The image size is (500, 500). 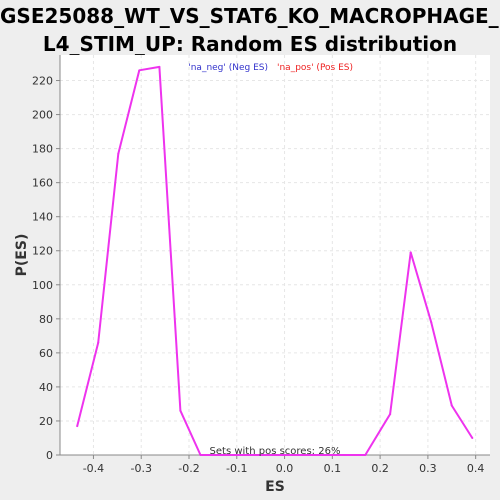 What do you see at coordinates (140, 468) in the screenshot?
I see `x-tick-label: -0.3` at bounding box center [140, 468].